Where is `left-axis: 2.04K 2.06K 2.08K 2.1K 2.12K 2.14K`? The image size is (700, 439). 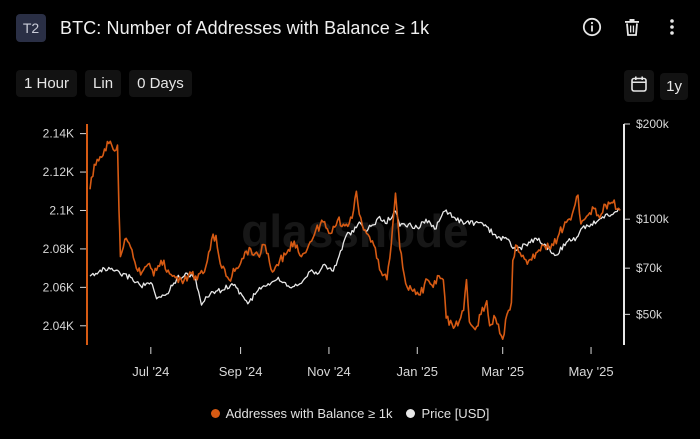 left-axis: 2.04K 2.06K 2.08K 2.1K 2.12K 2.14K is located at coordinates (65, 230).